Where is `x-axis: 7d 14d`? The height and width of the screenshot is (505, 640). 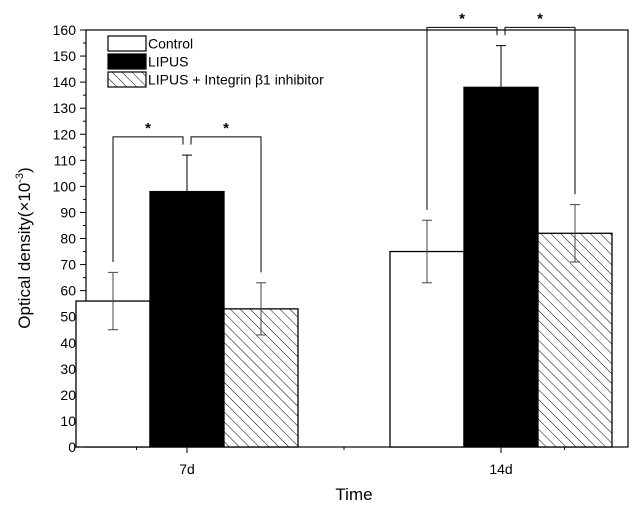 x-axis: 7d 14d is located at coordinates (350, 462).